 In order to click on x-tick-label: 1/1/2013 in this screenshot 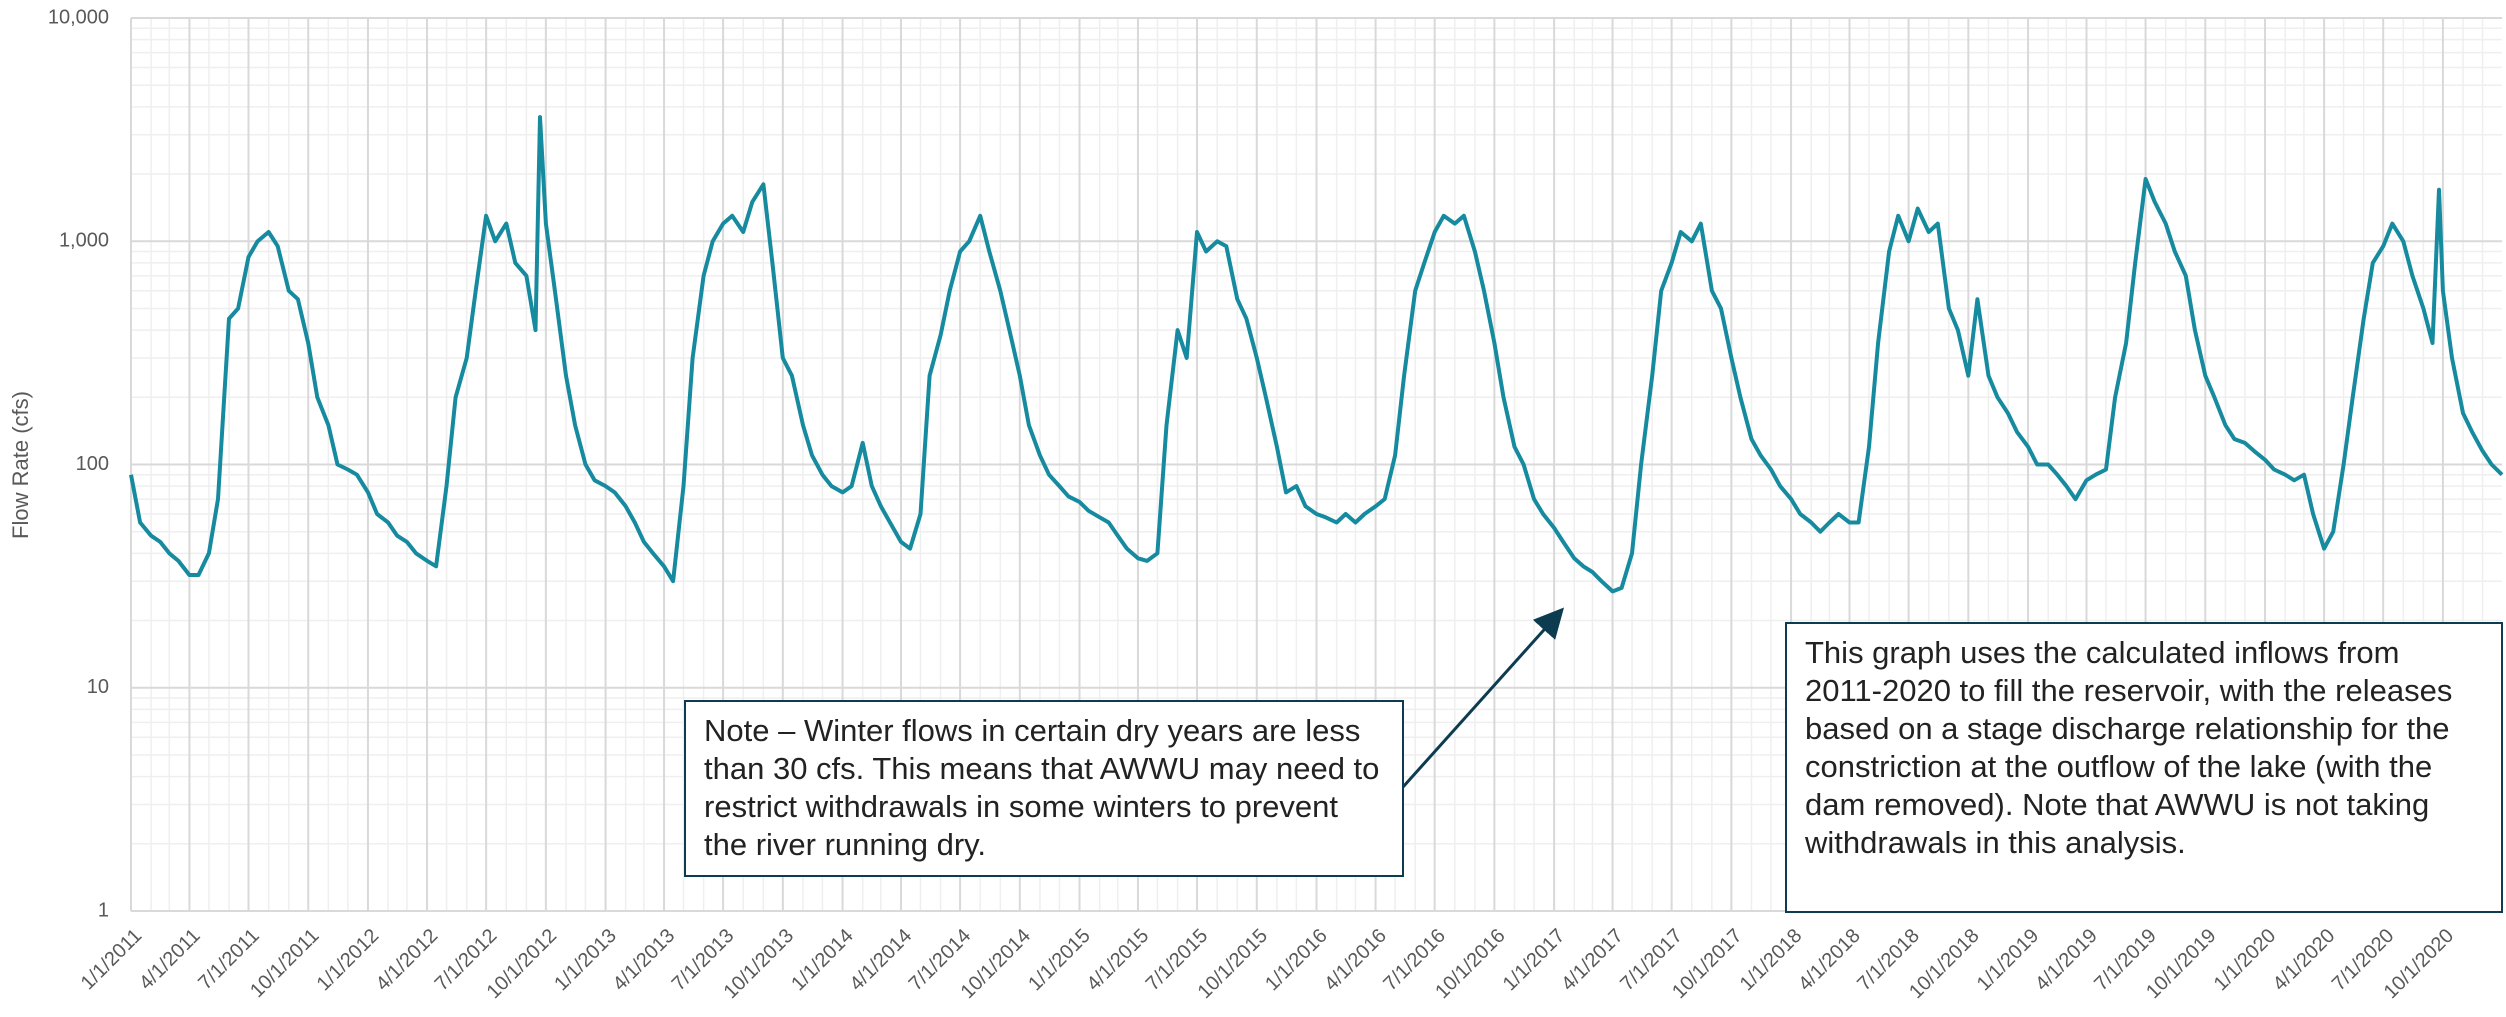, I will do `click(585, 960)`.